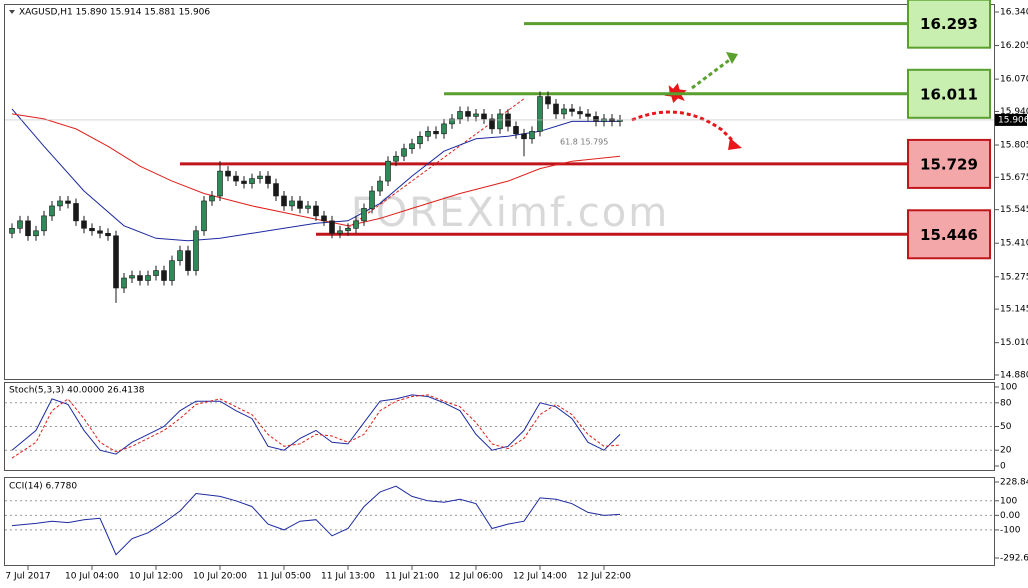 This screenshot has width=1028, height=588. Describe the element at coordinates (1013, 120) in the screenshot. I see `price-tag-label: 15.906` at that location.